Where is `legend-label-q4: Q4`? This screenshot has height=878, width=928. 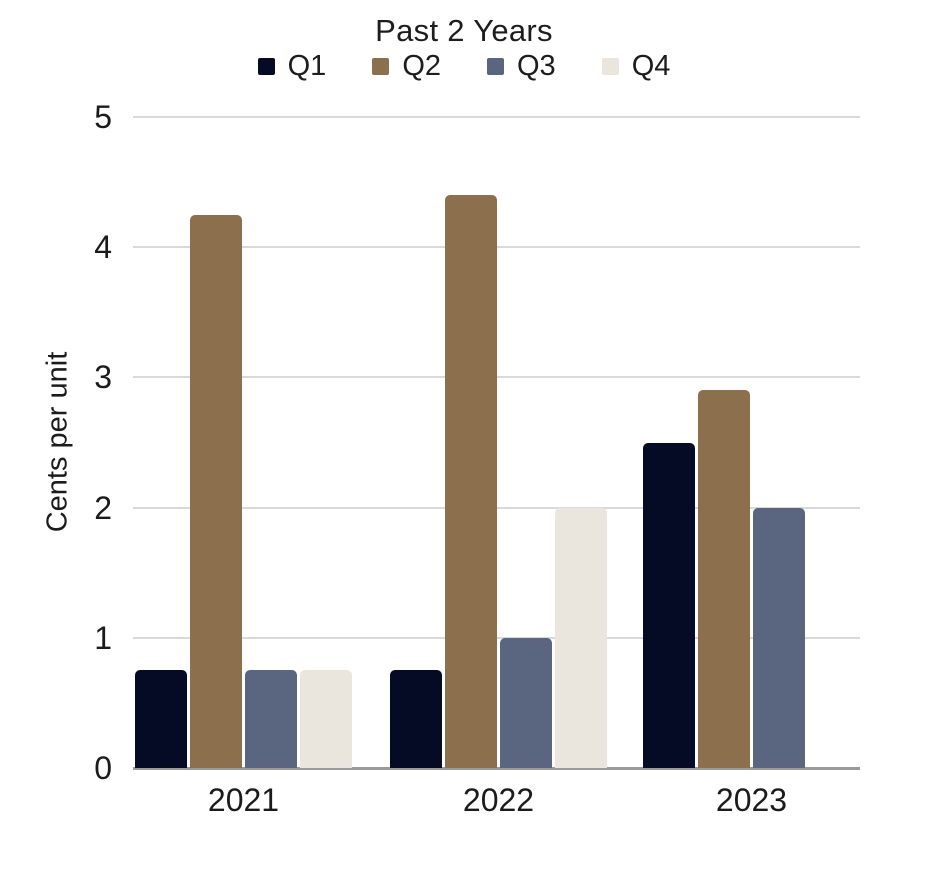 legend-label-q4: Q4 is located at coordinates (651, 66).